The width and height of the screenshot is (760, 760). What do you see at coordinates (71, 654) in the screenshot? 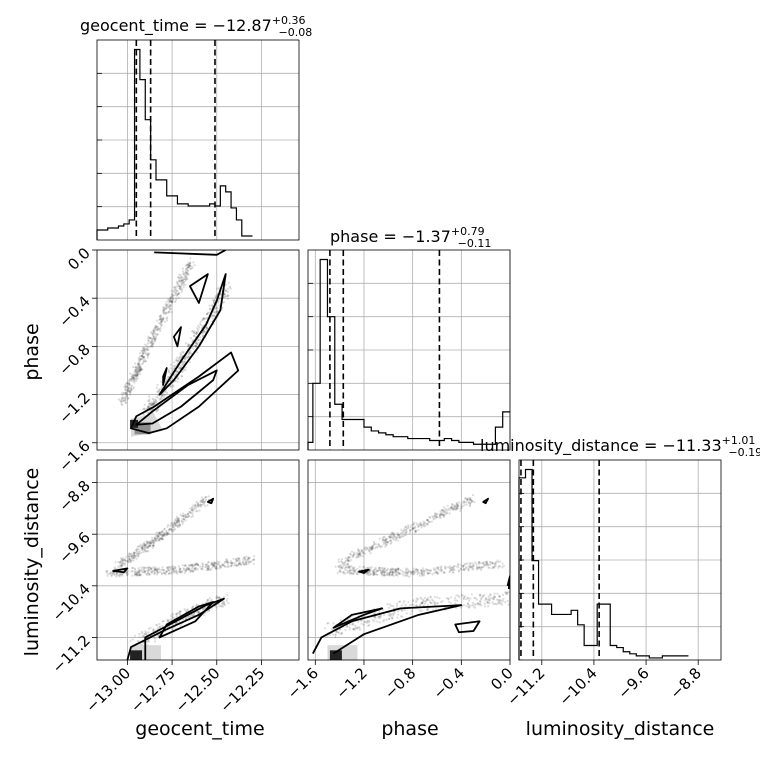
I see `ytick-label: −11.2` at bounding box center [71, 654].